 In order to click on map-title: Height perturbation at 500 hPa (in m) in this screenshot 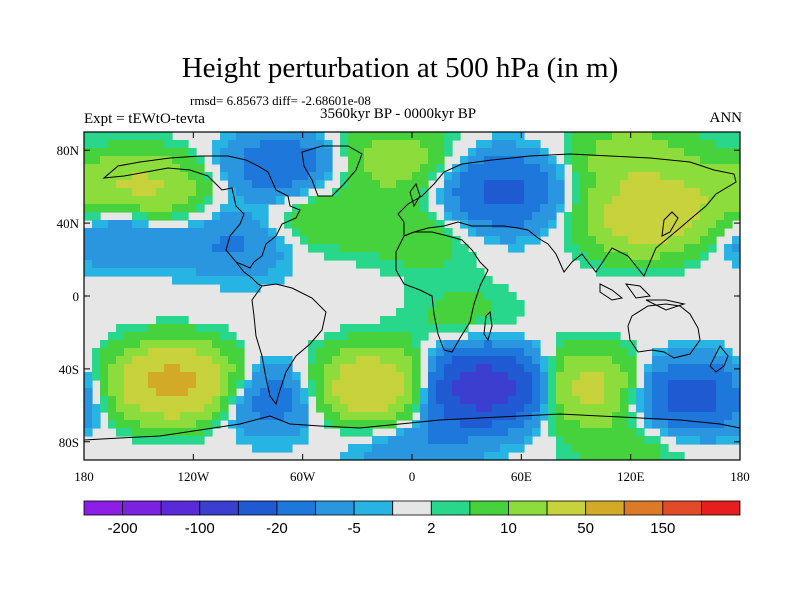, I will do `click(400, 68)`.